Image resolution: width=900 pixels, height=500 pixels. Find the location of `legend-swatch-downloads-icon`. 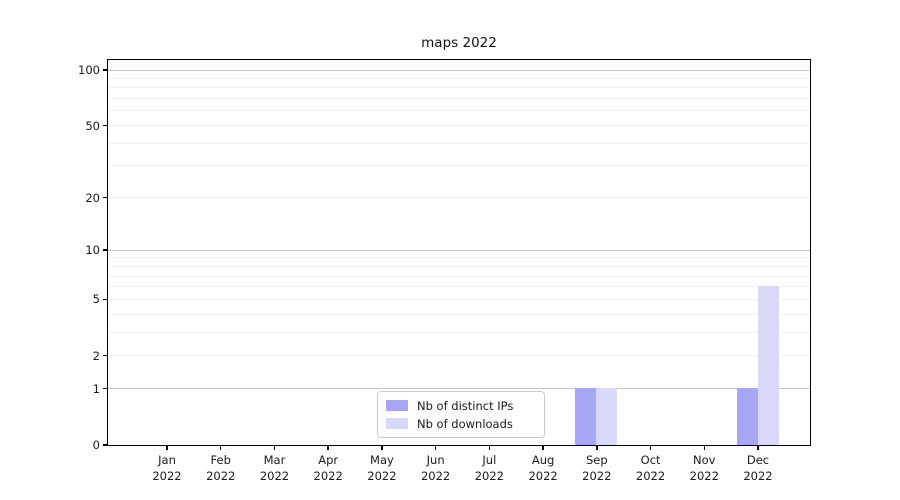

legend-swatch-downloads-icon is located at coordinates (397, 423).